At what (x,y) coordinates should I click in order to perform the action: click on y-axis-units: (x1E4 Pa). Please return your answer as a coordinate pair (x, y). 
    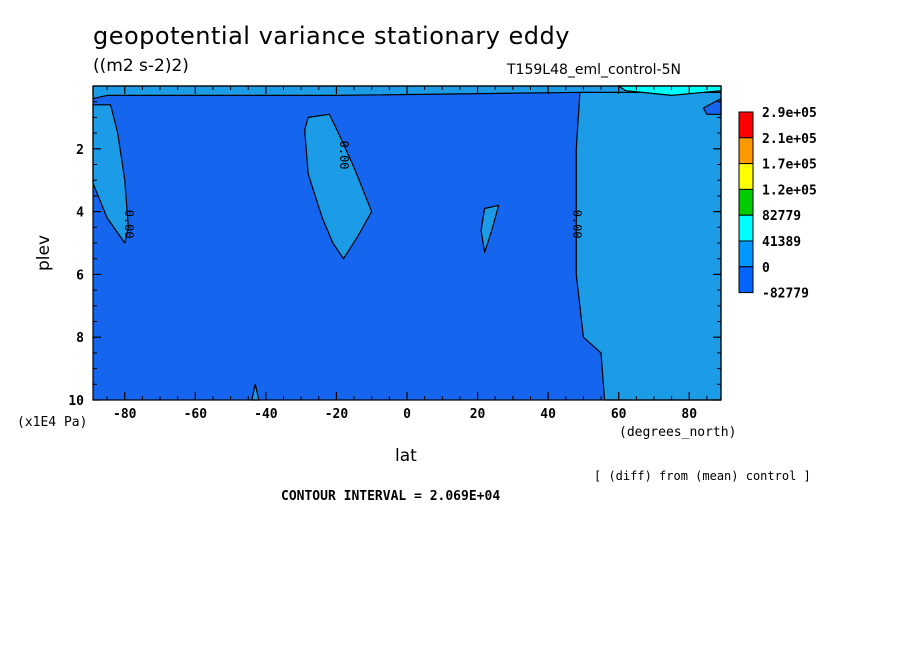
    Looking at the image, I should click on (52, 422).